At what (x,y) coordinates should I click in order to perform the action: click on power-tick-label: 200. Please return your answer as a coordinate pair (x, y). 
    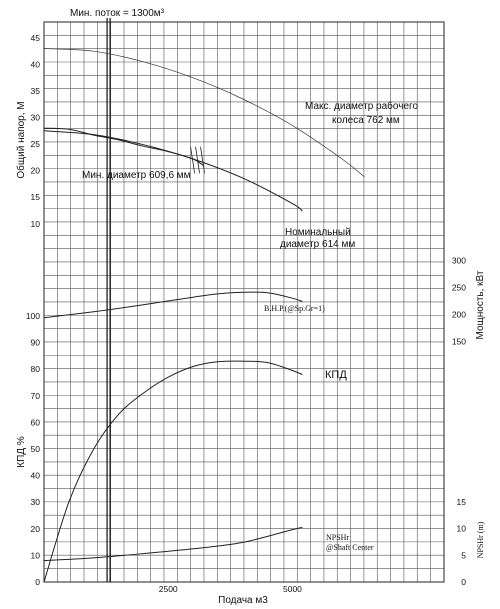
    Looking at the image, I should click on (459, 314).